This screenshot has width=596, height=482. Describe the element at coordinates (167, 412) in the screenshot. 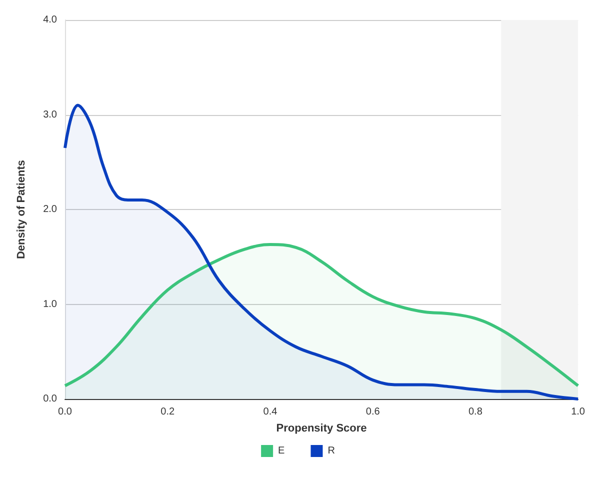

I see `x-tick-label: 0.2` at that location.